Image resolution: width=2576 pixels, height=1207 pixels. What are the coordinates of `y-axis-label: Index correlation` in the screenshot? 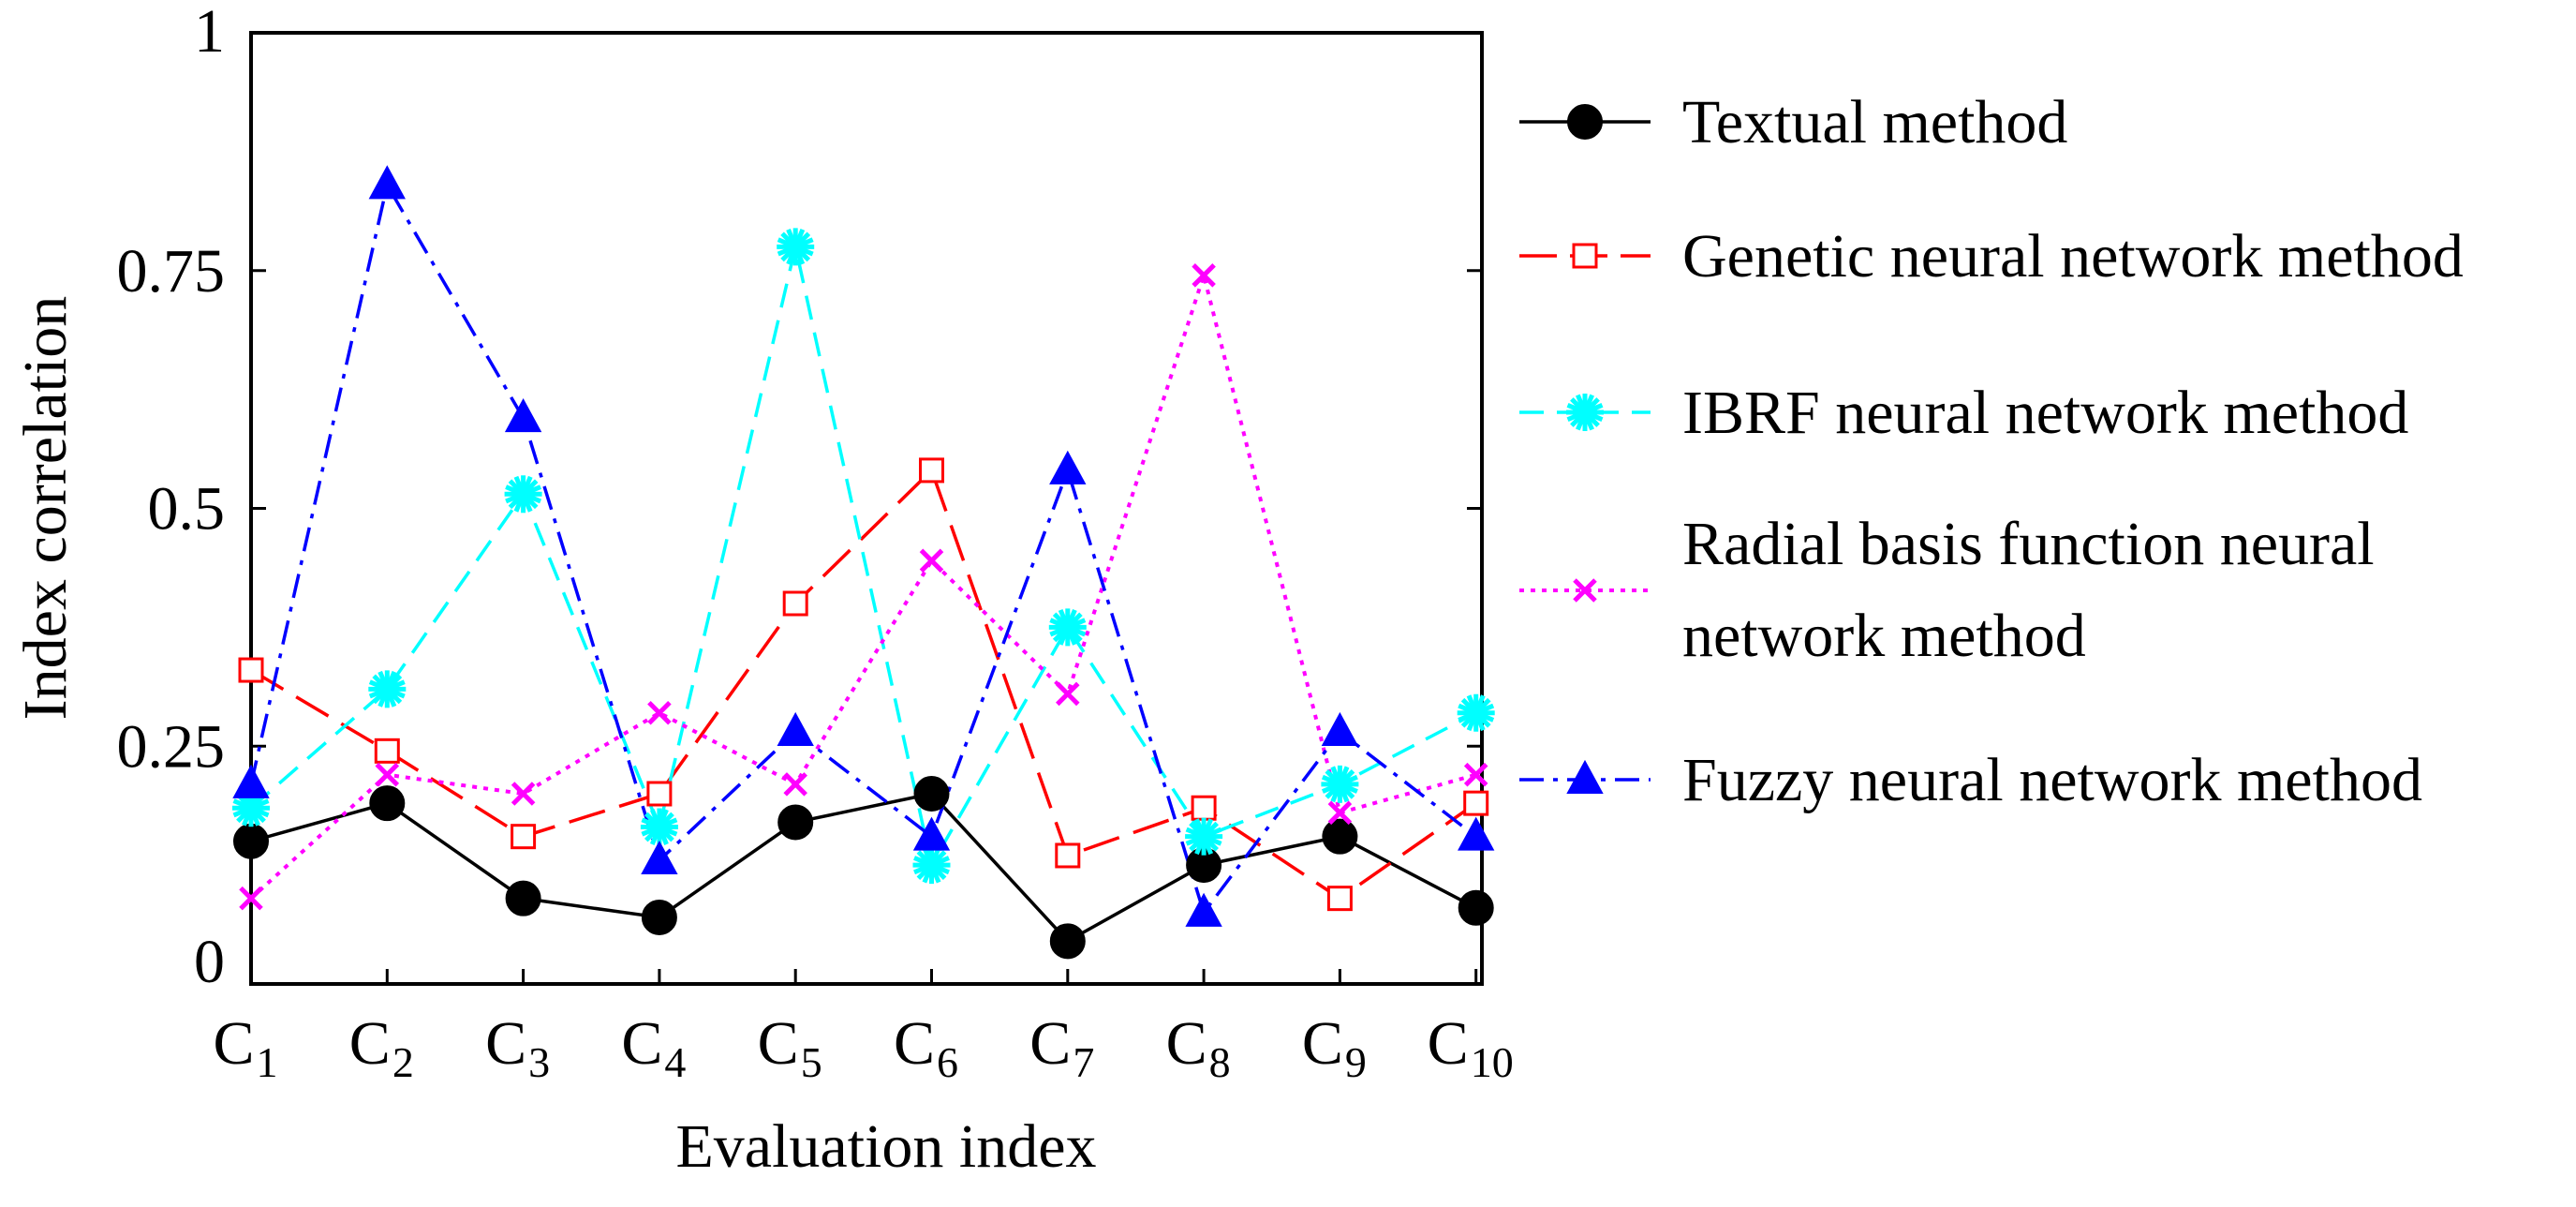 It's located at (45, 508).